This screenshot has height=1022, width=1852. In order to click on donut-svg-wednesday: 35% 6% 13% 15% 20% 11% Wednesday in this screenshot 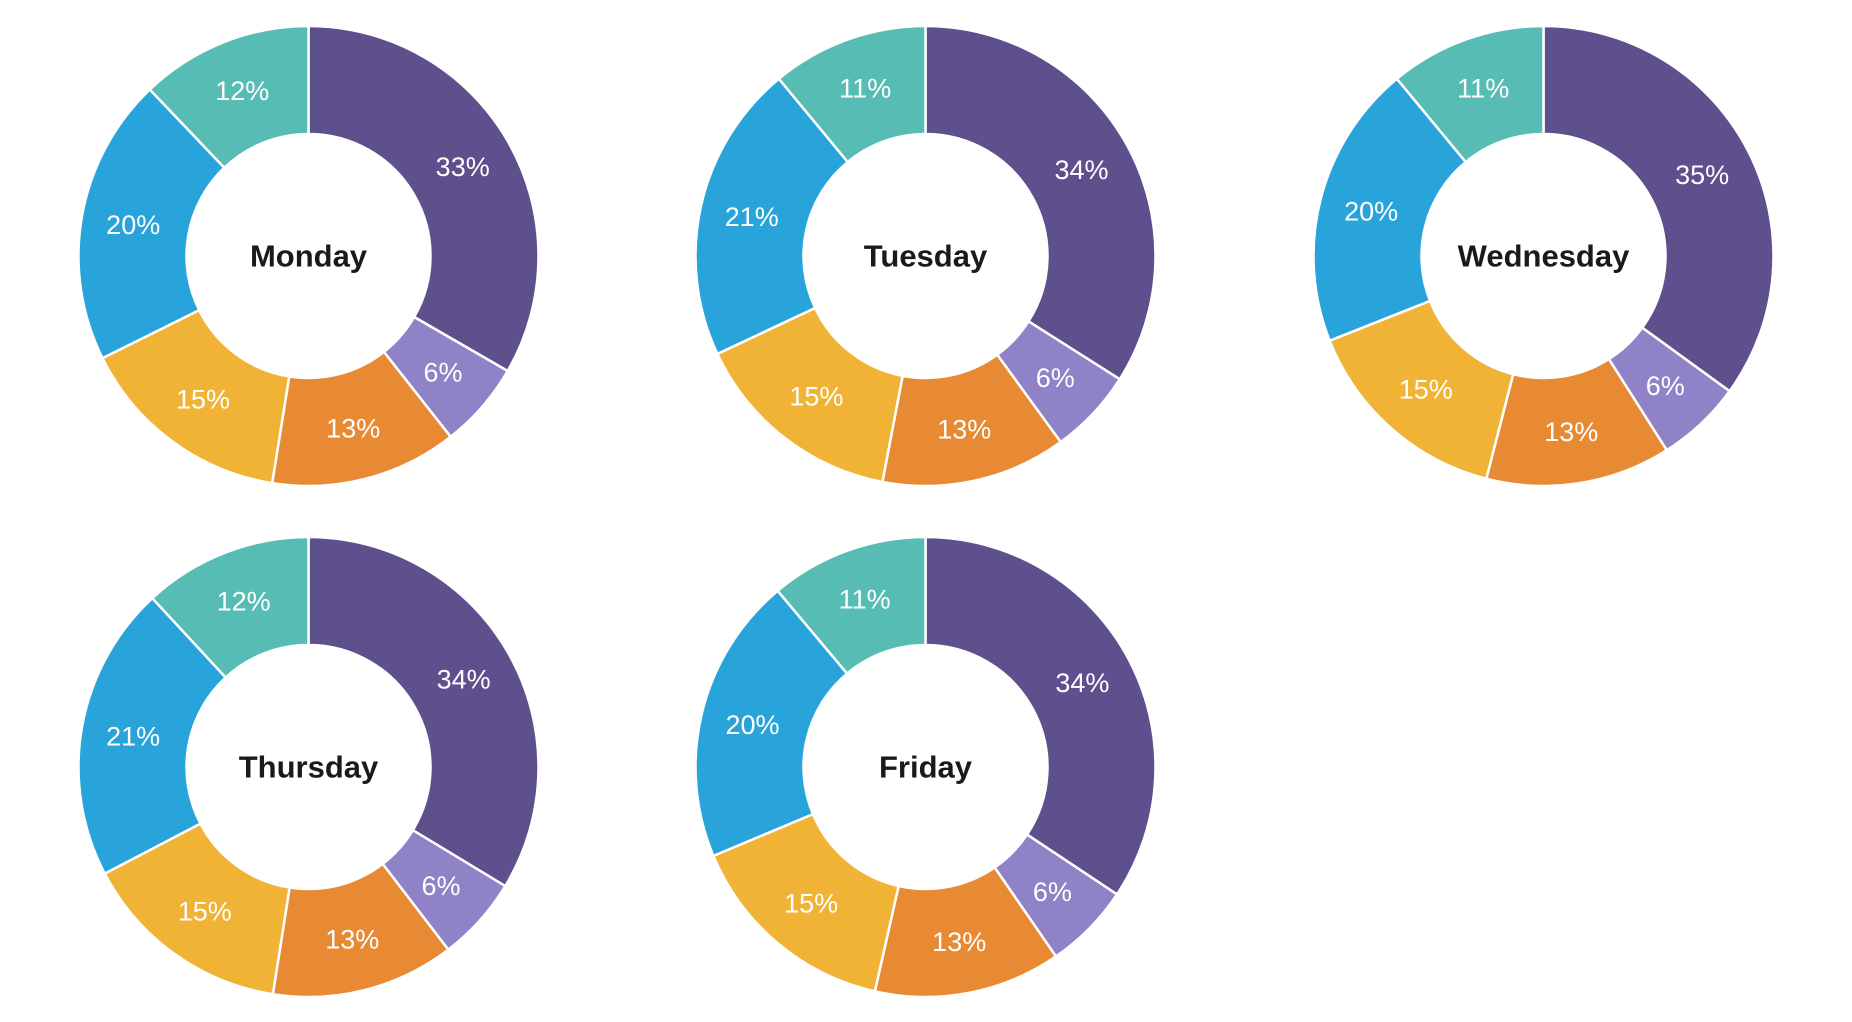, I will do `click(1543, 256)`.